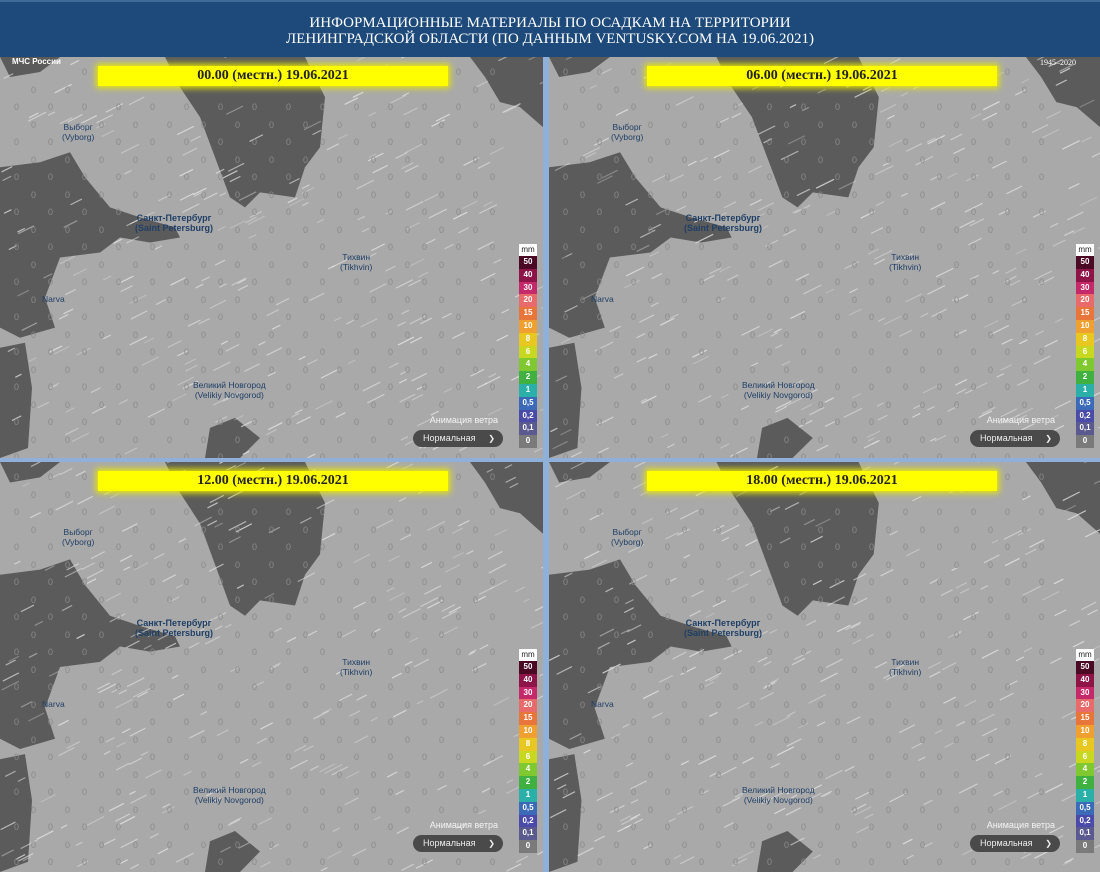 The image size is (1100, 872). I want to click on time-label: 12.00 (местн.) 19.06.2021, so click(273, 481).